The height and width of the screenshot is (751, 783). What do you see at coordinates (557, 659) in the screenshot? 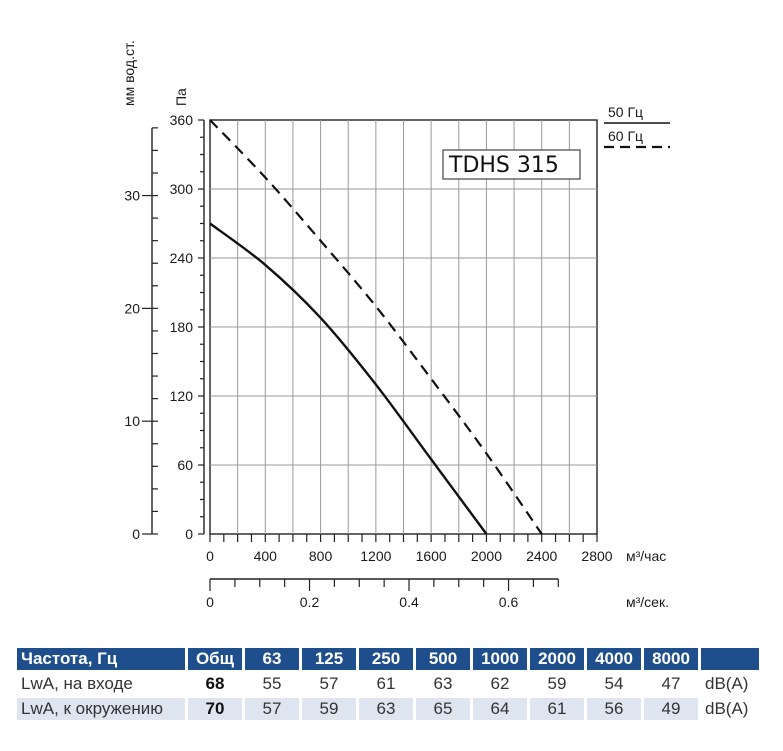
I see `band-header: 2000` at bounding box center [557, 659].